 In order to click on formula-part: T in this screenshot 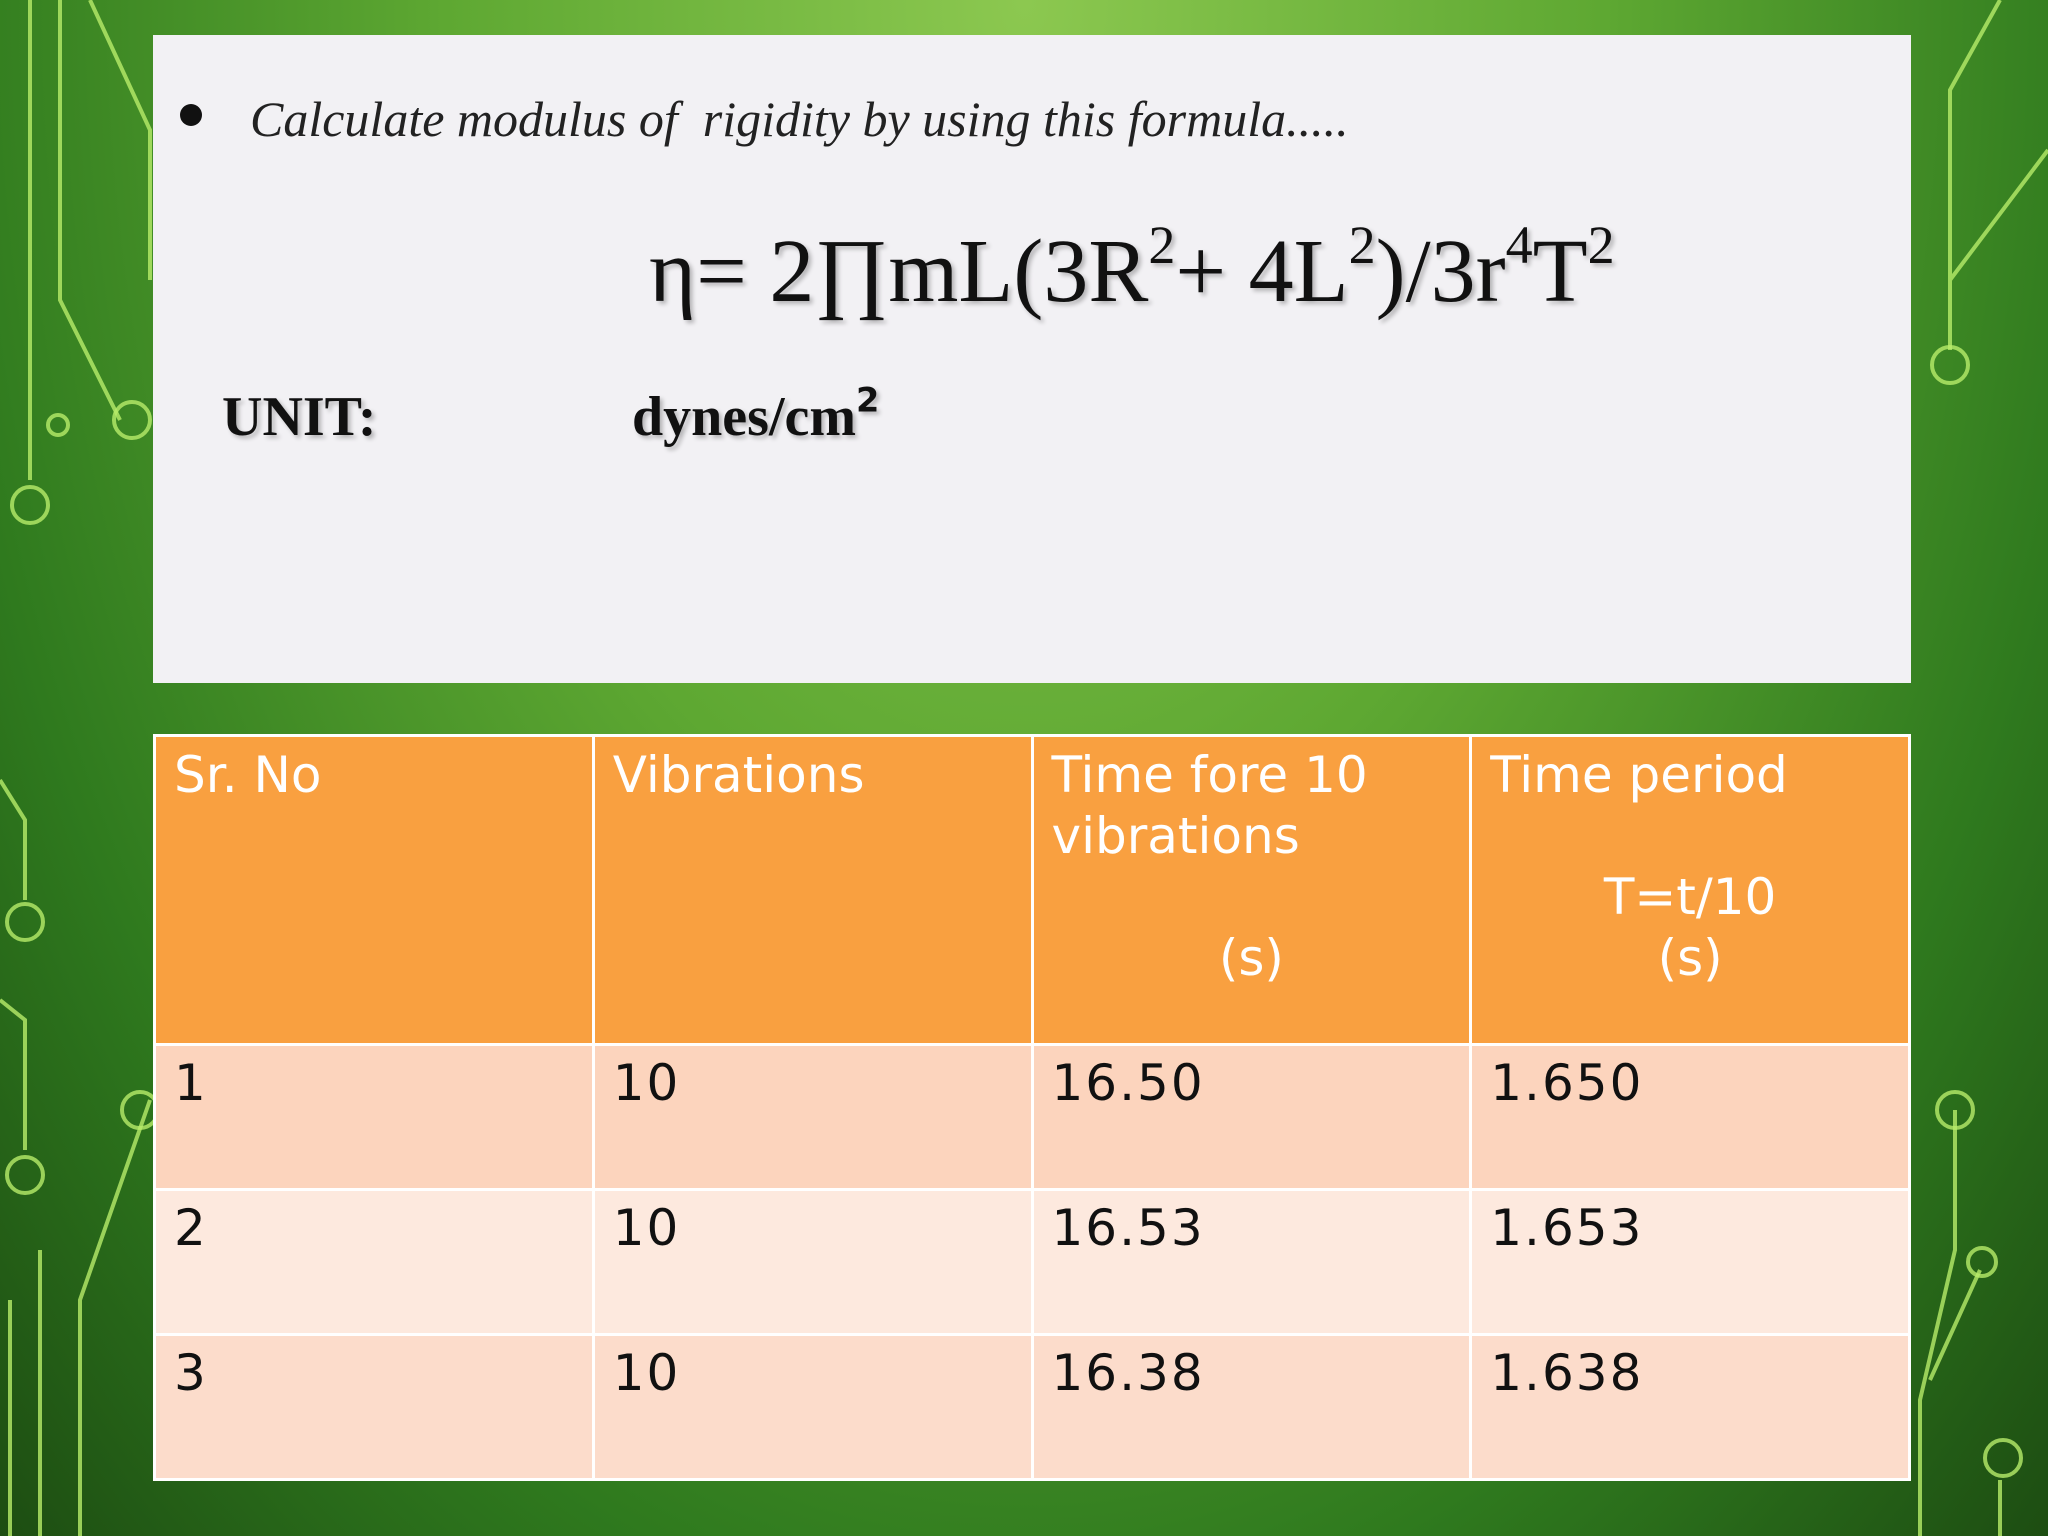, I will do `click(1560, 271)`.